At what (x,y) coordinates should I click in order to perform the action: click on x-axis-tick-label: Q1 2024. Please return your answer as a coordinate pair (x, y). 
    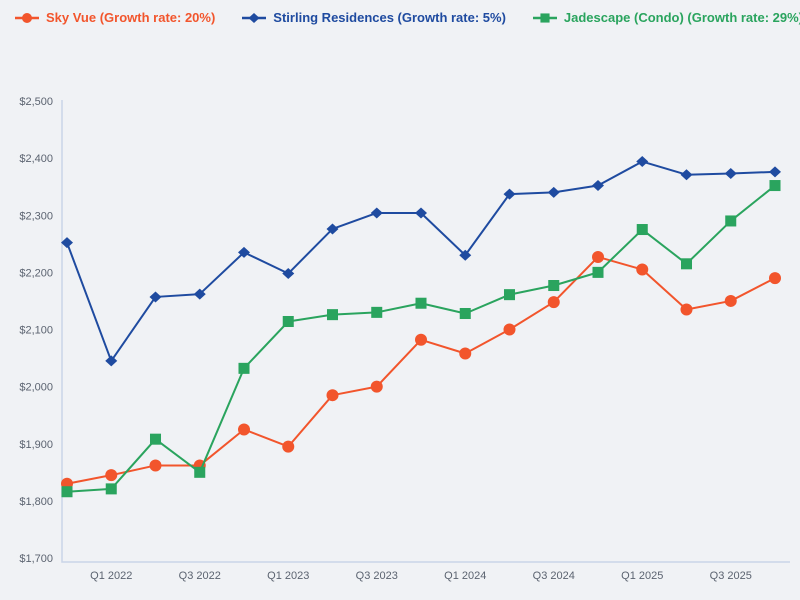
    Looking at the image, I should click on (465, 576).